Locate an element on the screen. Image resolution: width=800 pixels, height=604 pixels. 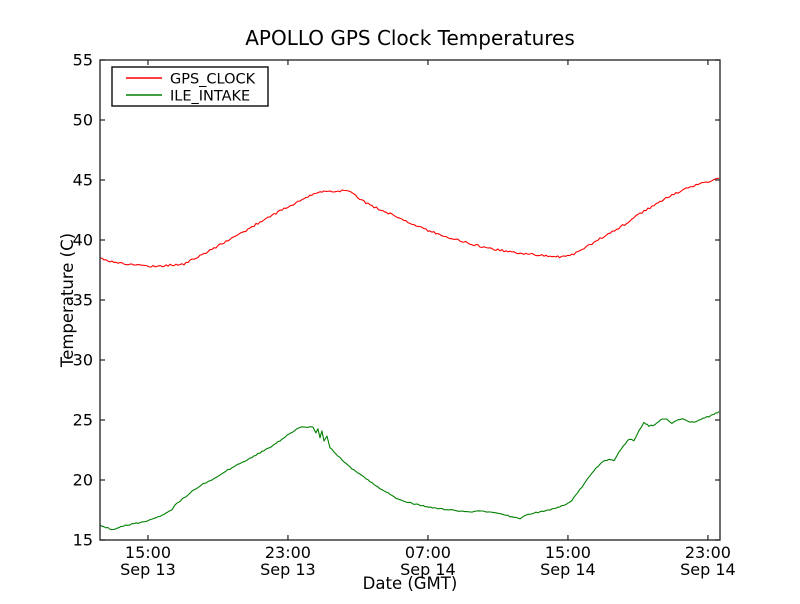
y-axis-label: Temperature (C) is located at coordinates (67, 300).